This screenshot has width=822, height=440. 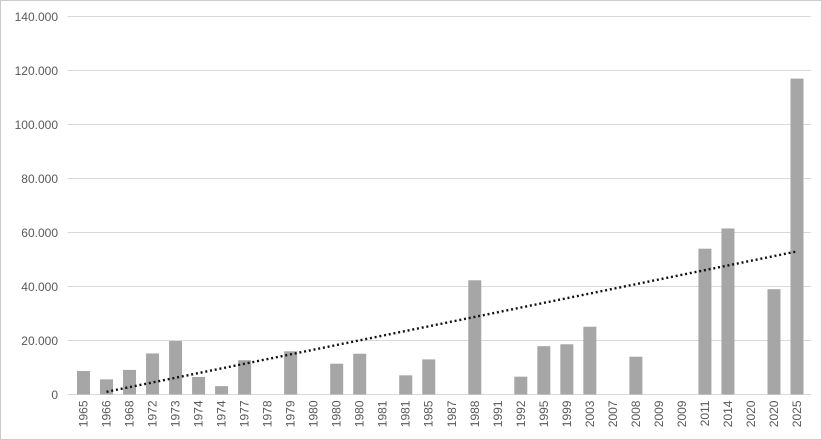 What do you see at coordinates (268, 413) in the screenshot?
I see `x-axis-tick-label: 1978` at bounding box center [268, 413].